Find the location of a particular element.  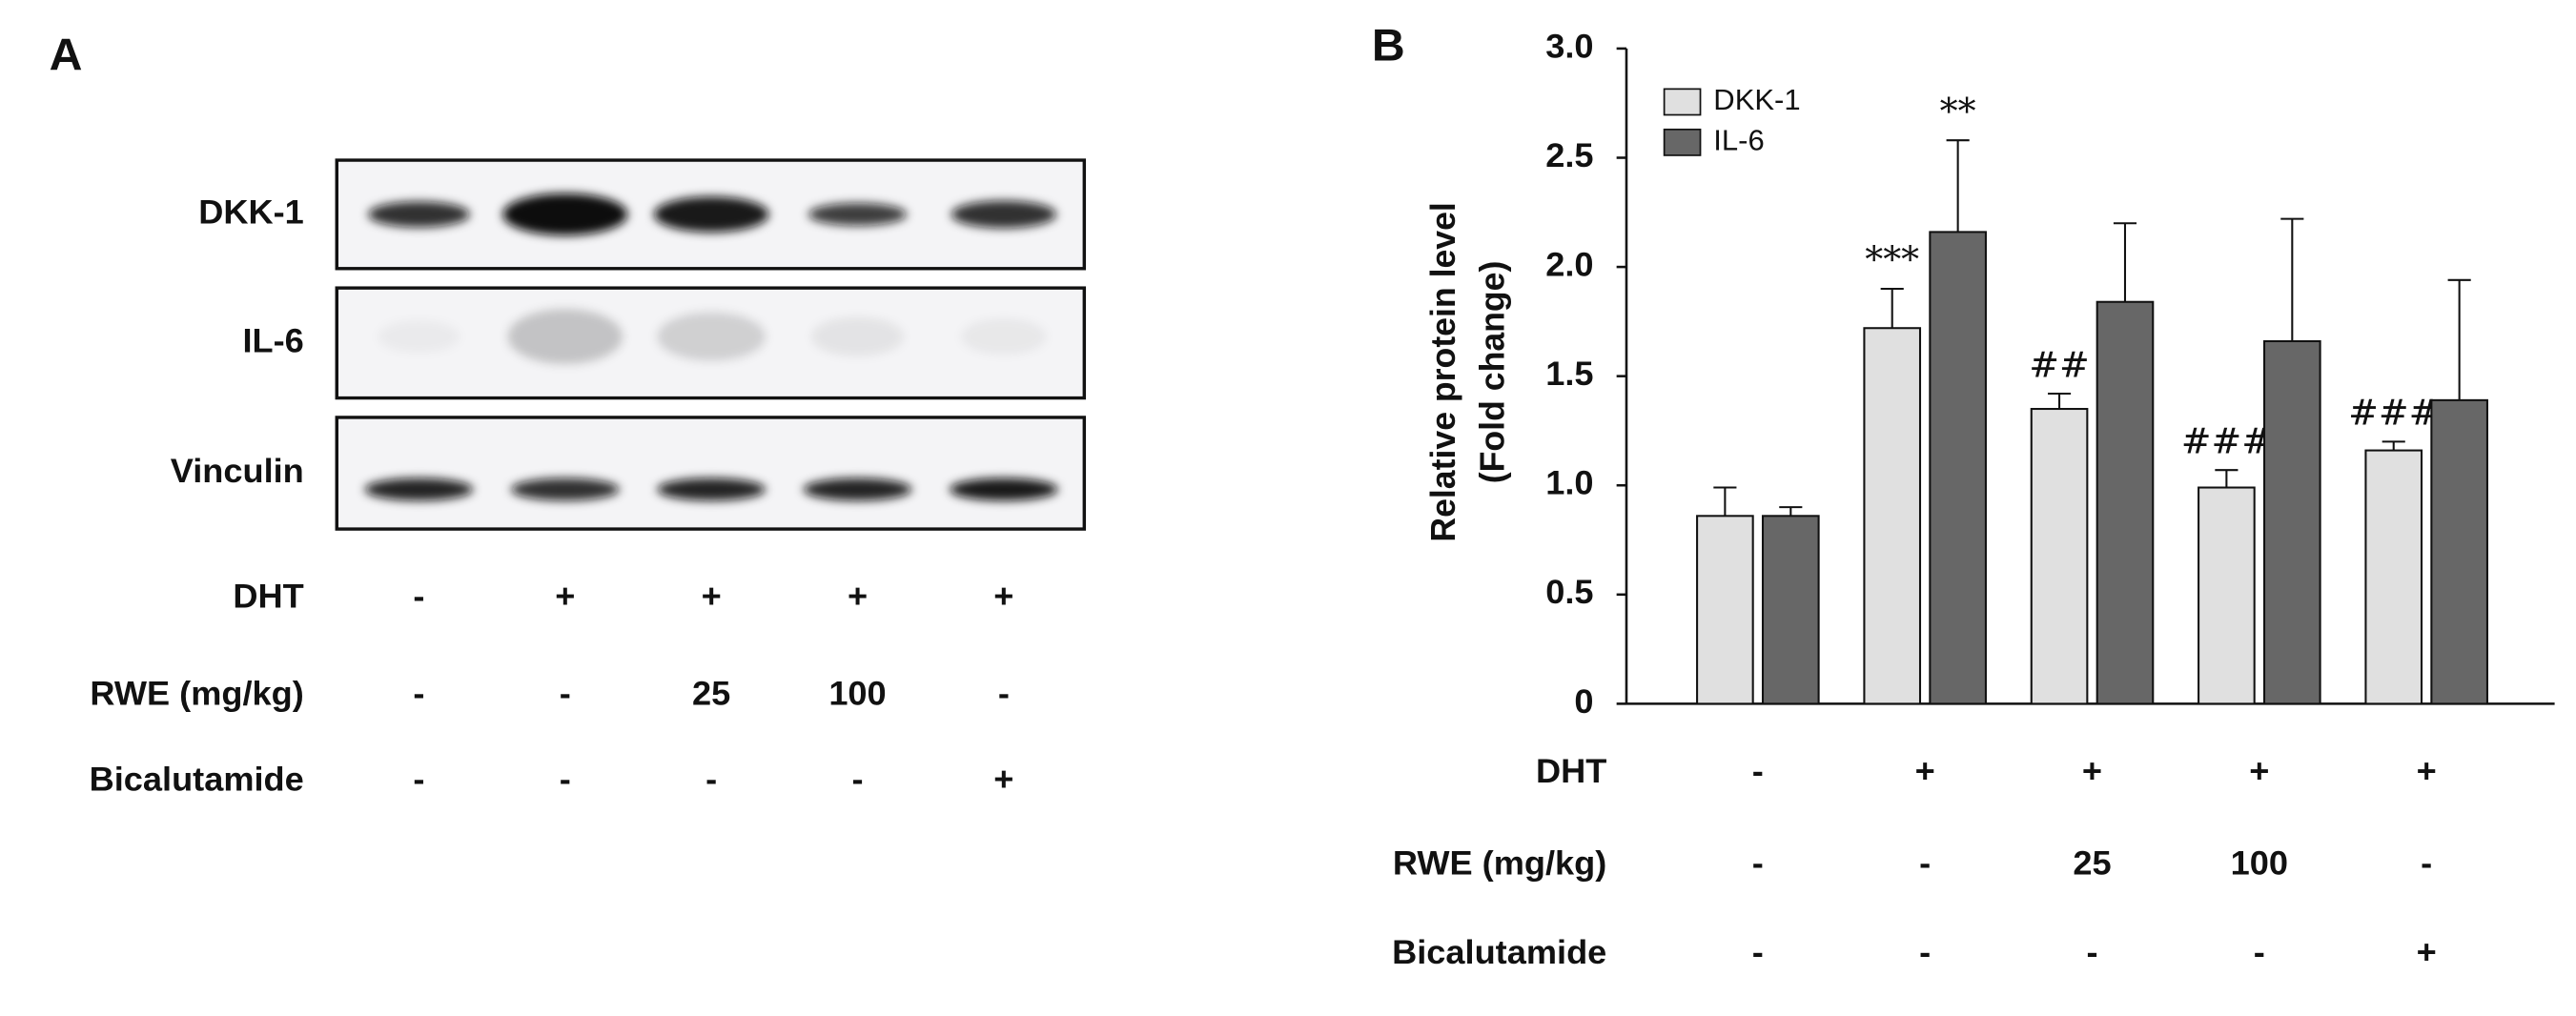

y-tick-label: 1.0 is located at coordinates (1569, 482).